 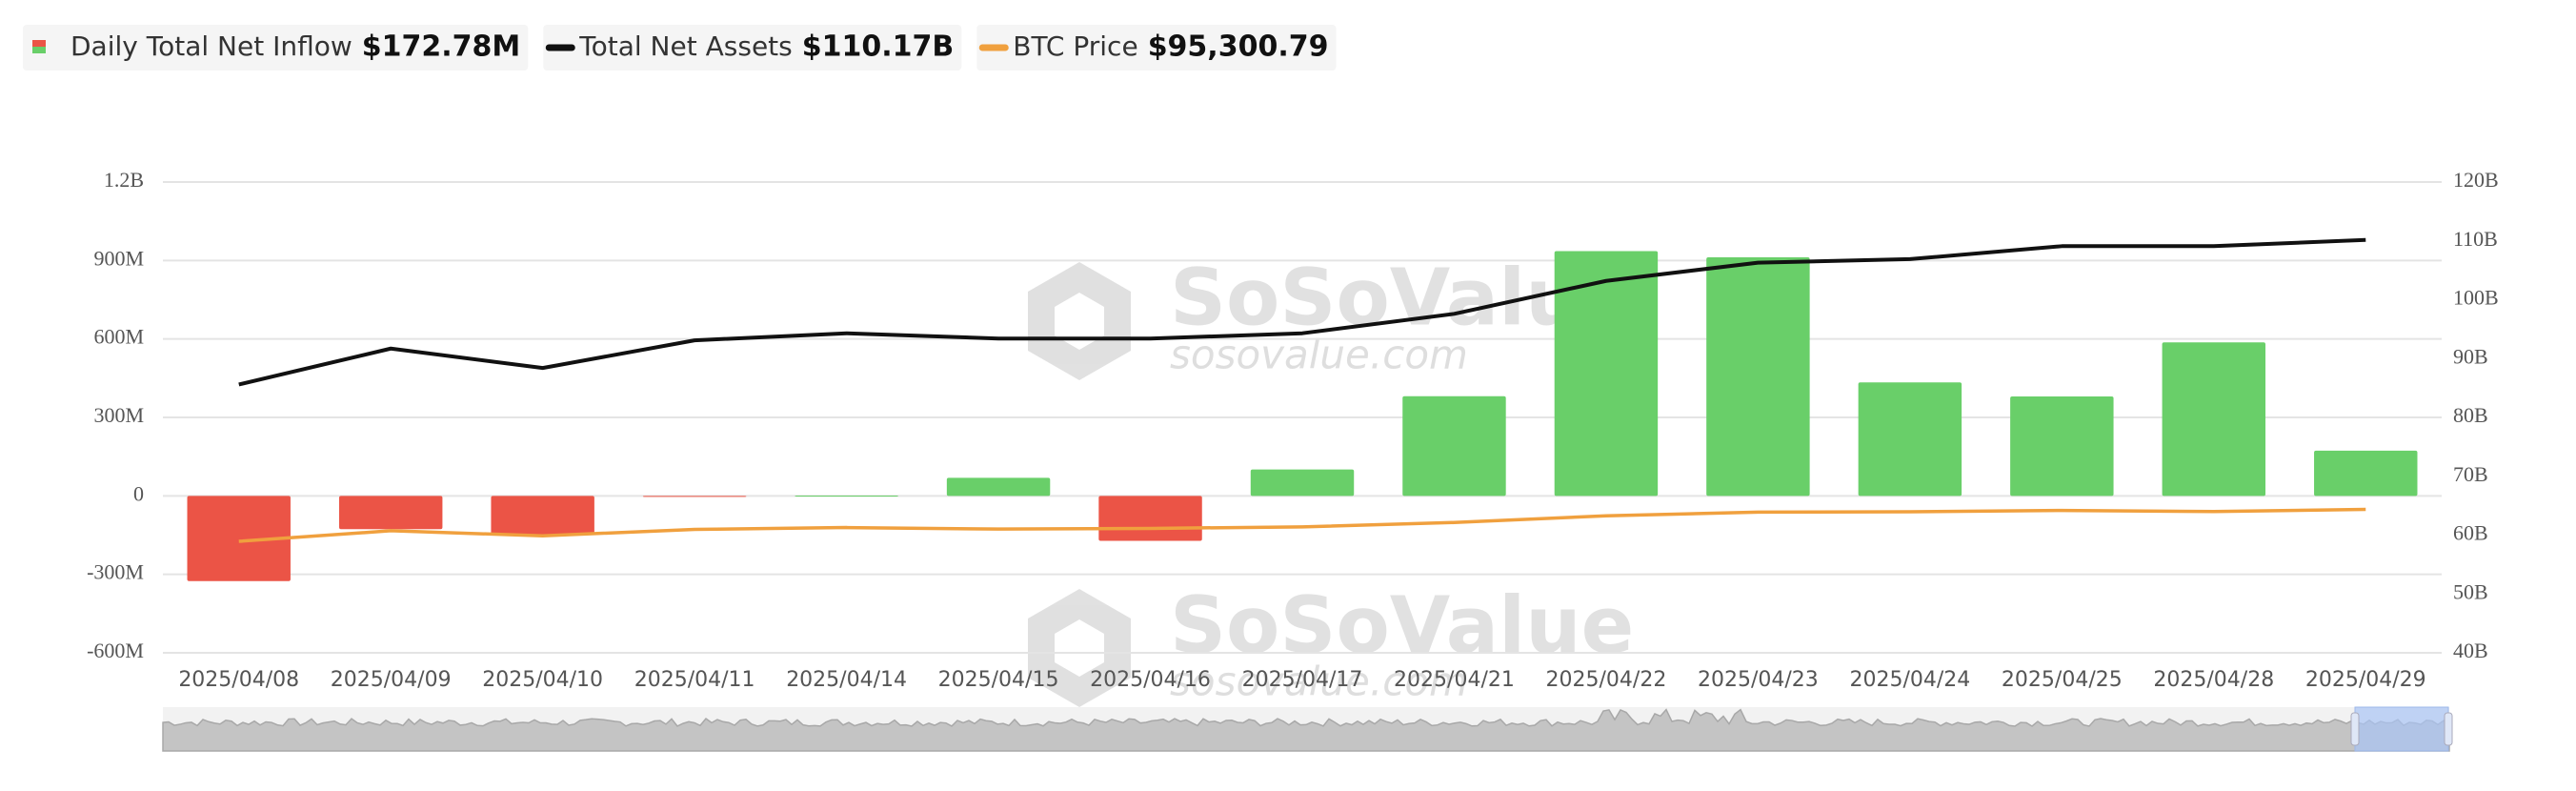 I want to click on y2-tick-label: 70B, so click(x=2470, y=474).